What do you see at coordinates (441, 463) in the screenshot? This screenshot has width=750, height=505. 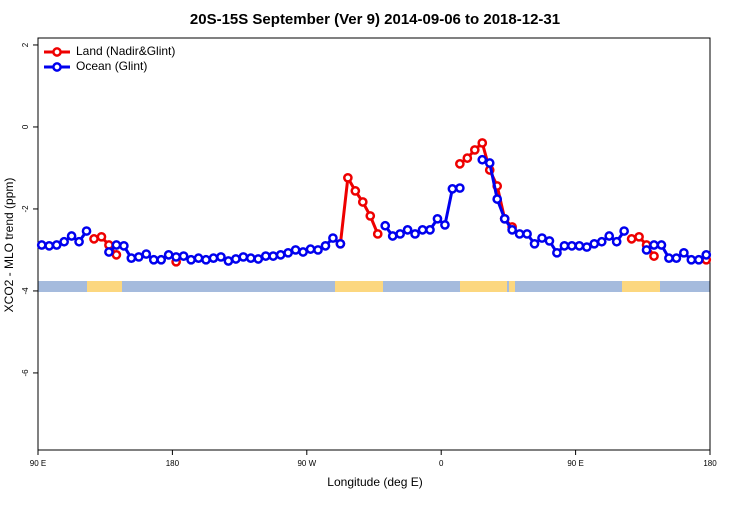 I see `x-tick-label: 0` at bounding box center [441, 463].